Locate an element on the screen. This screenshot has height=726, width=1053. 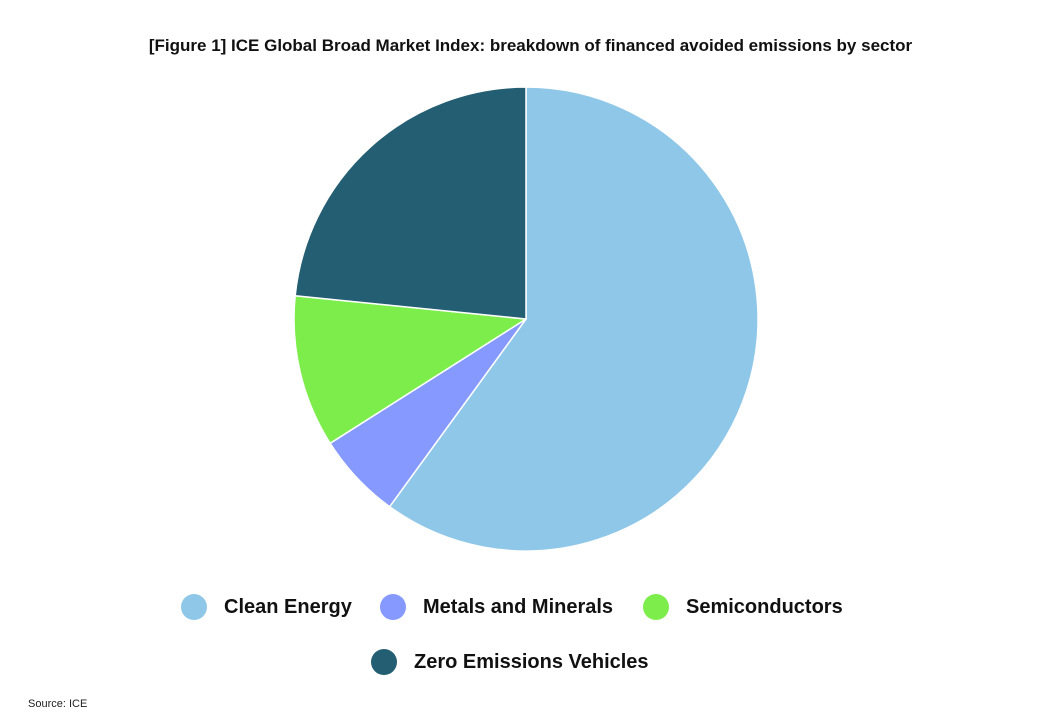
legend-label-zero-emissions-vehicles: Zero Emissions Vehicles is located at coordinates (531, 661).